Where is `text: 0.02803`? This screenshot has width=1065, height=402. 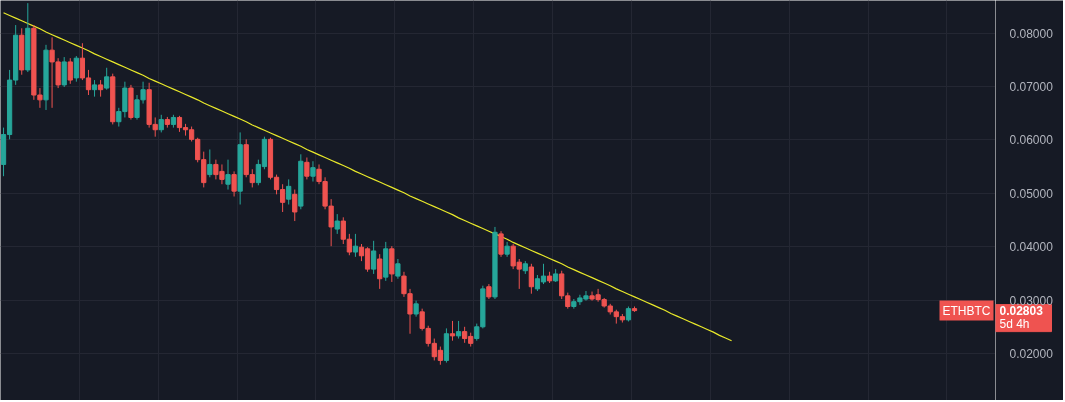
text: 0.02803 is located at coordinates (1021, 311).